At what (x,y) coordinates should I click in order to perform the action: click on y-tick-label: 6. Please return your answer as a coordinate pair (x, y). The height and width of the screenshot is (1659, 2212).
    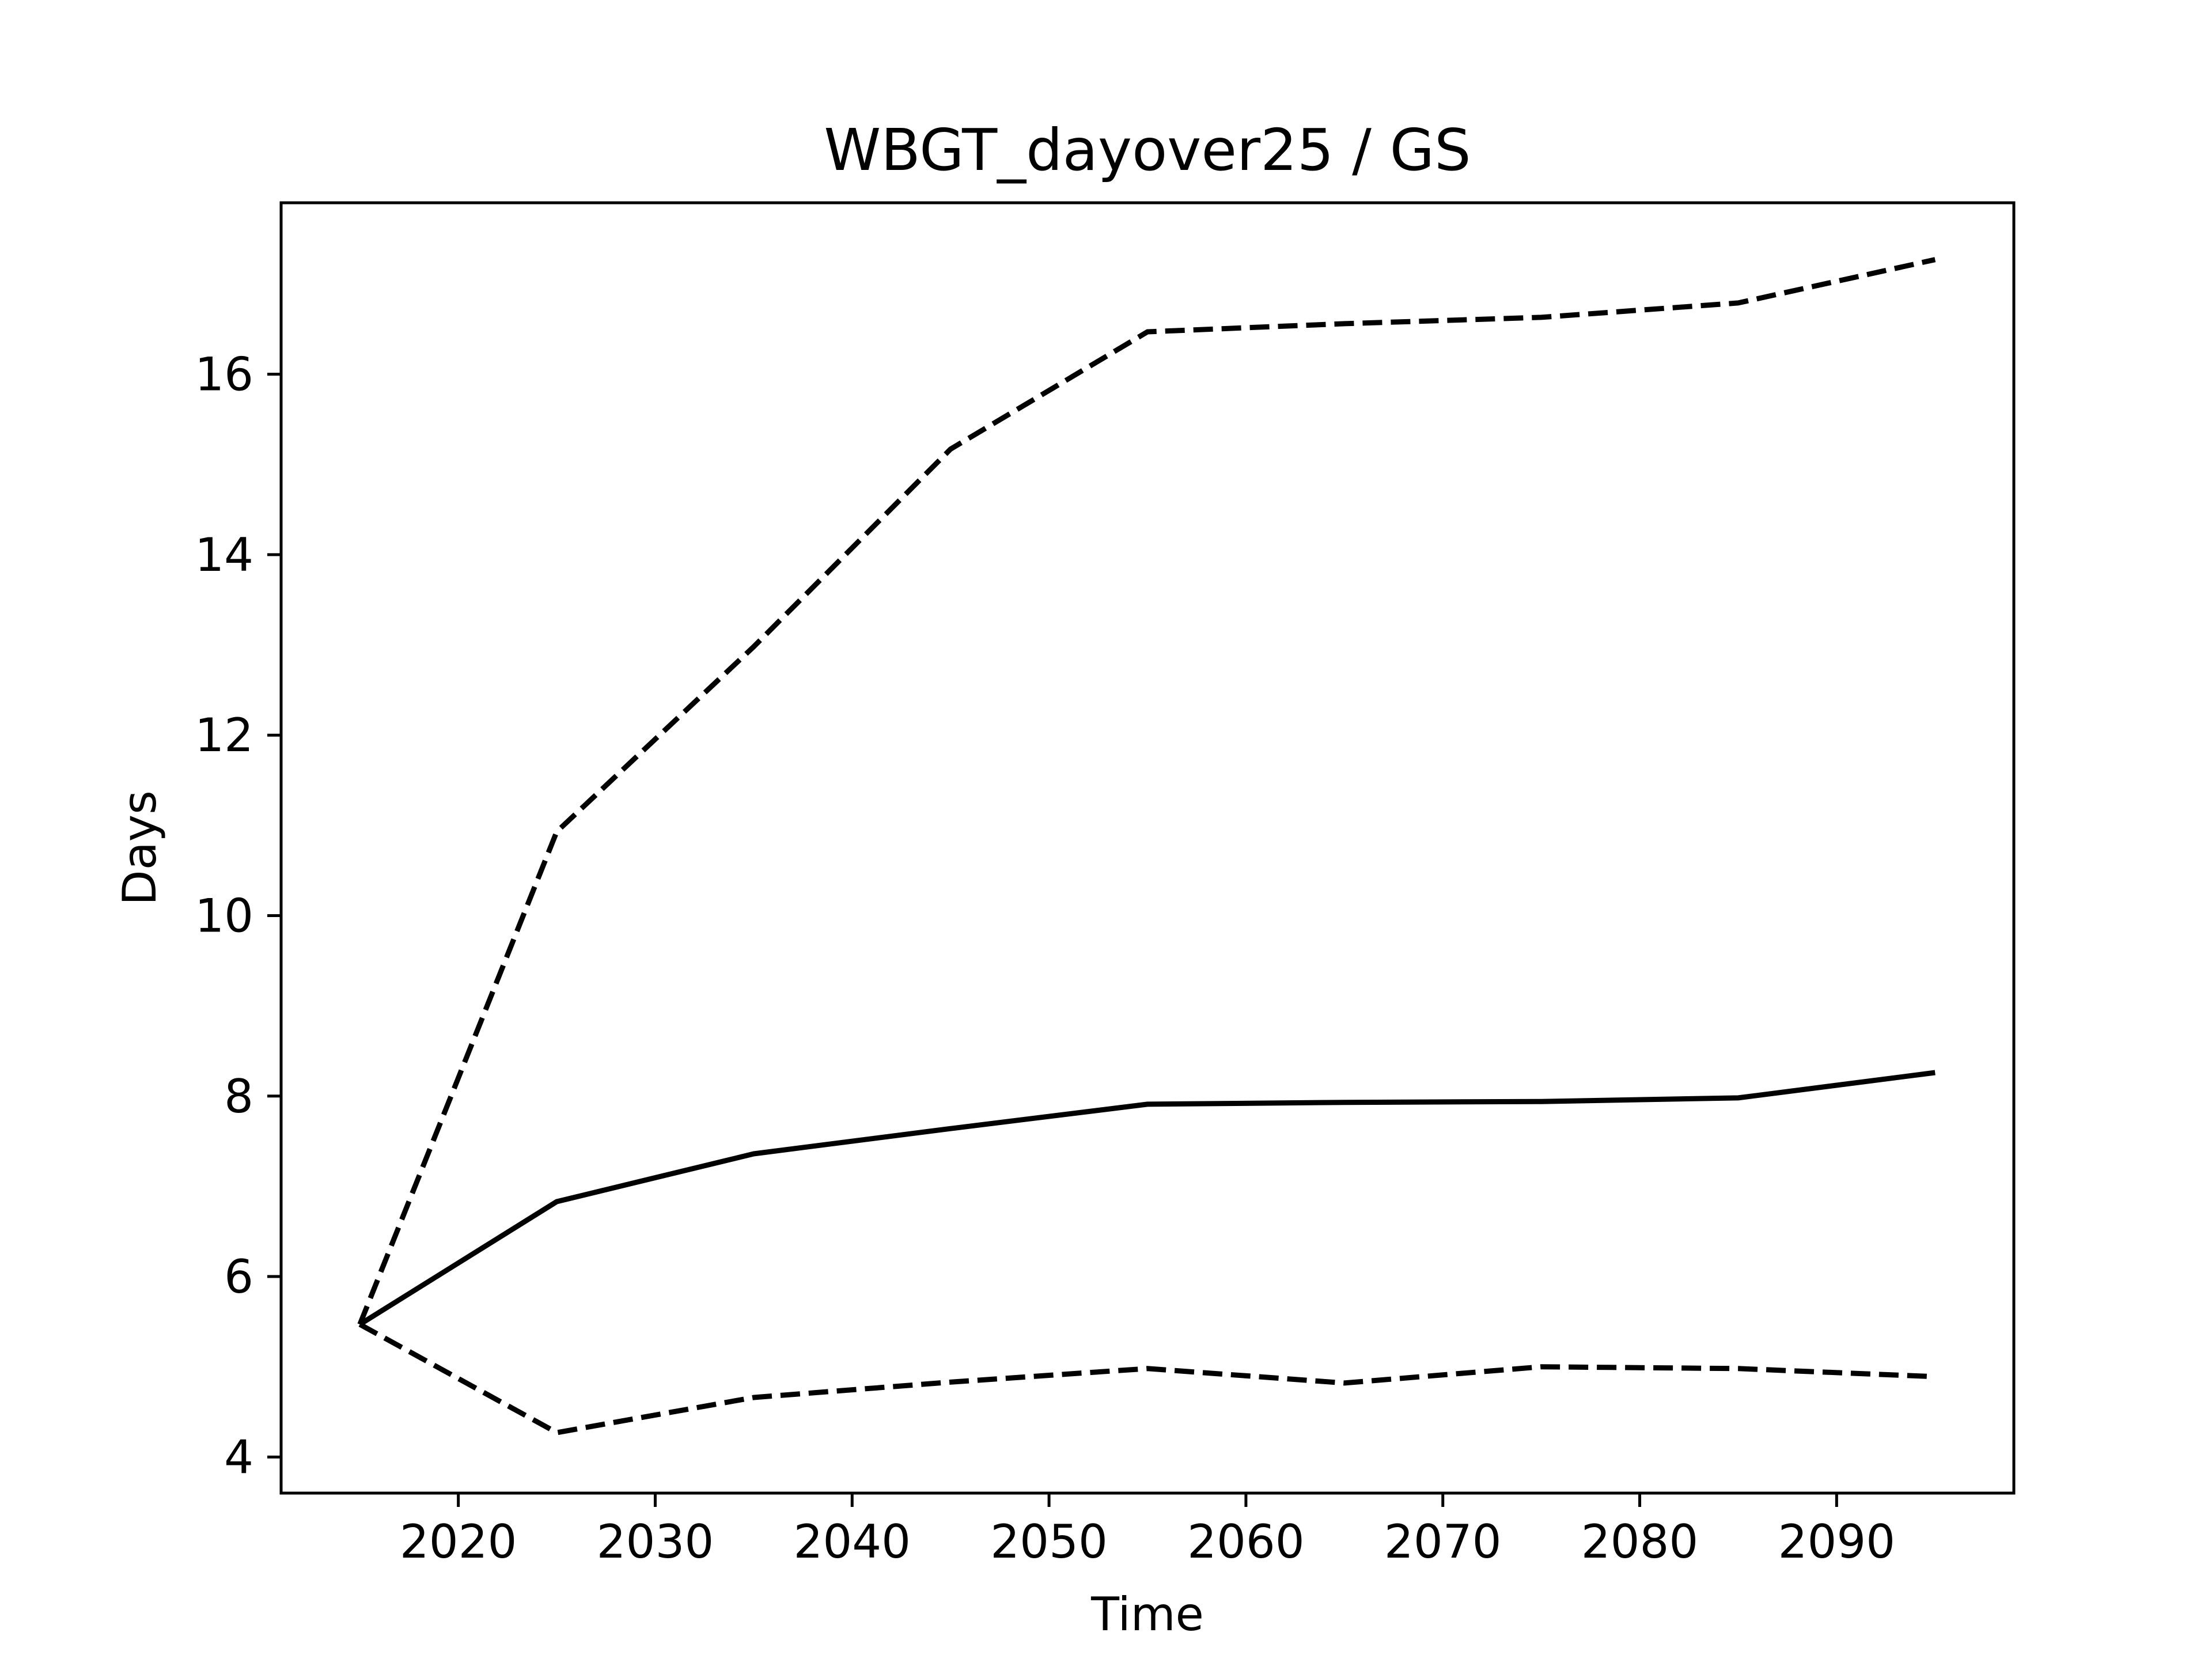
    Looking at the image, I should click on (238, 1277).